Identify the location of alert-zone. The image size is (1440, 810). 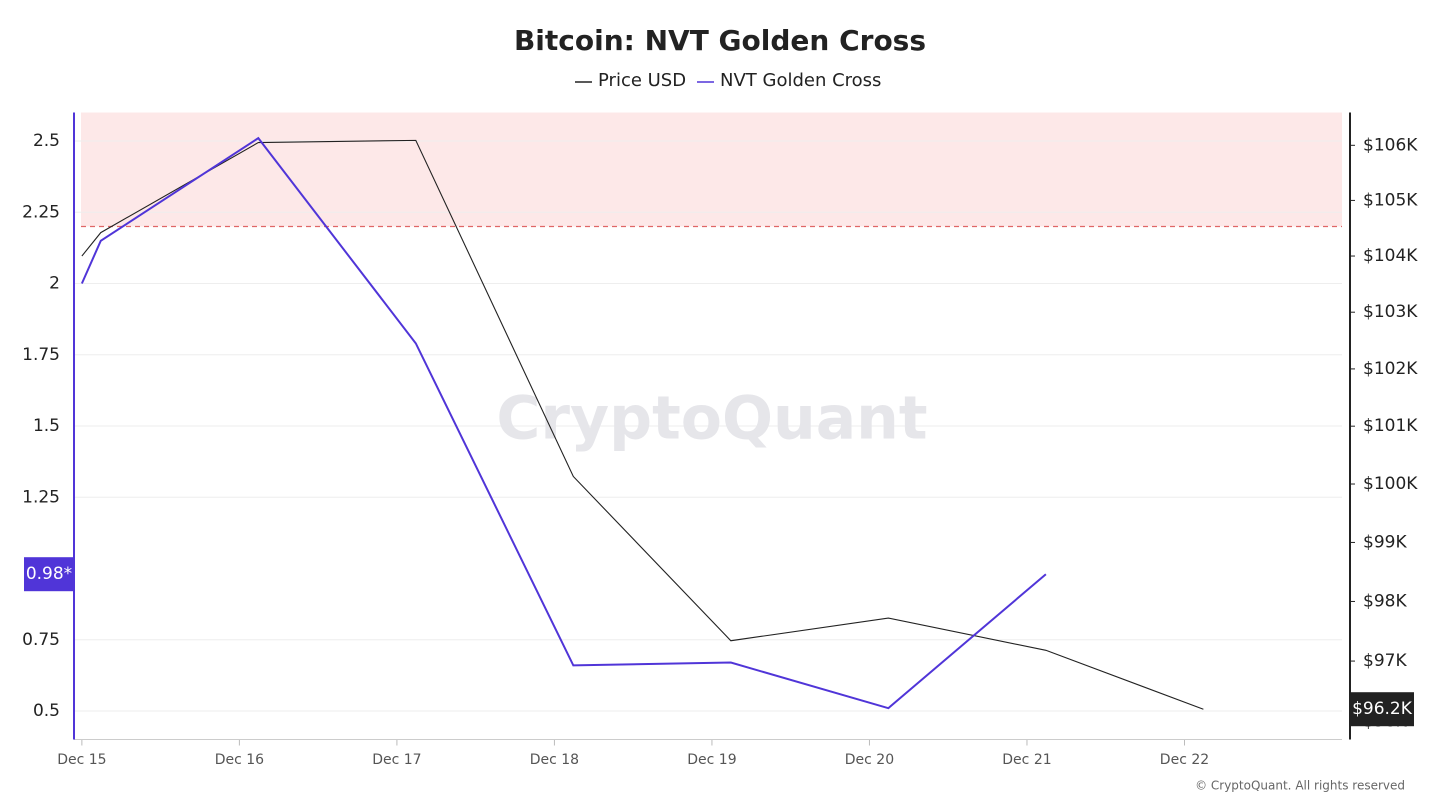
(711, 169).